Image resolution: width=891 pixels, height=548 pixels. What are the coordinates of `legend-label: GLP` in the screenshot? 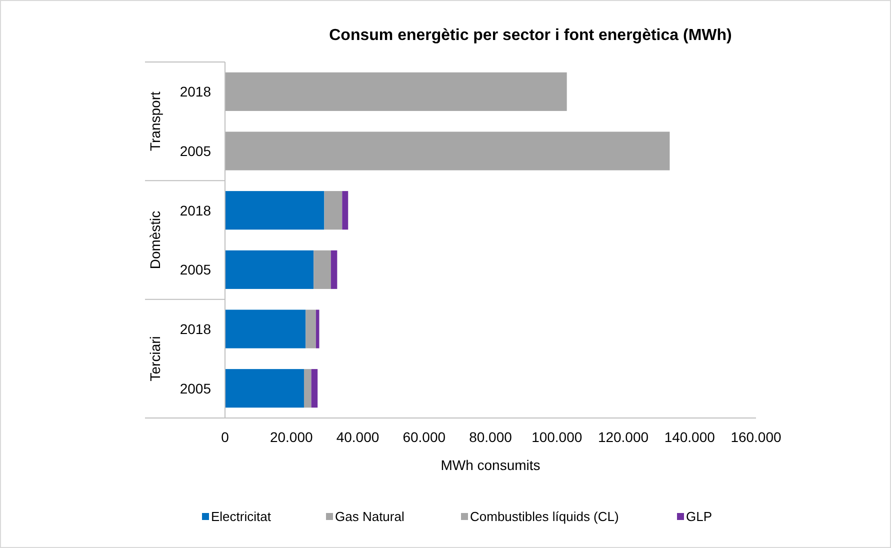 It's located at (699, 516).